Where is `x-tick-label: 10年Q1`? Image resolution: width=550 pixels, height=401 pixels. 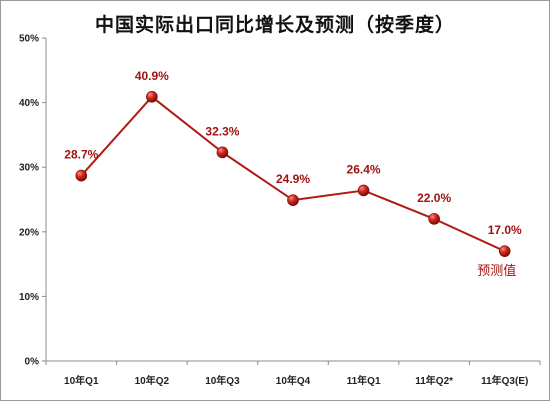 x-tick-label: 10年Q1 is located at coordinates (81, 380).